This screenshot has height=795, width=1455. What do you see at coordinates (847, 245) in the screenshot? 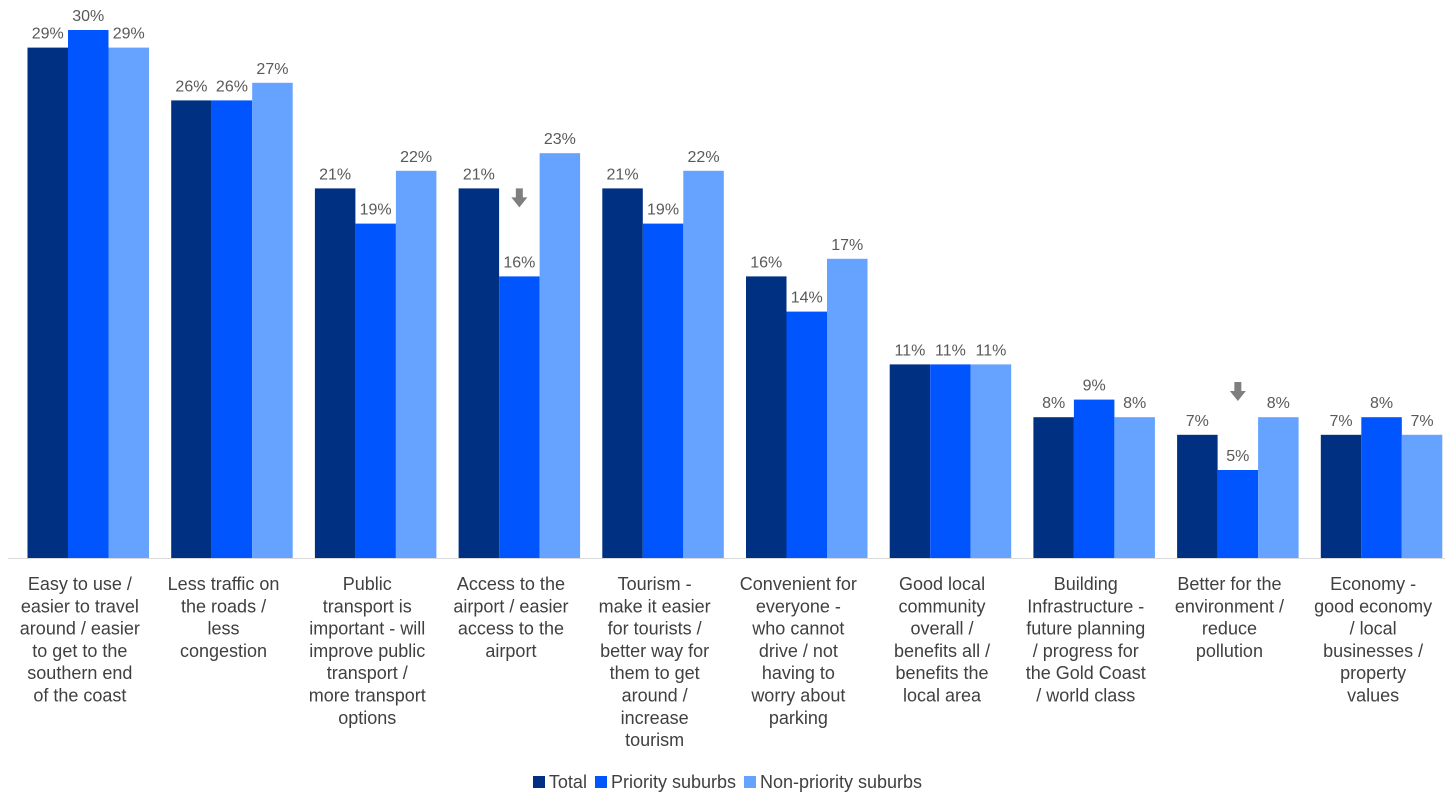
I see `data-label: 17%` at bounding box center [847, 245].